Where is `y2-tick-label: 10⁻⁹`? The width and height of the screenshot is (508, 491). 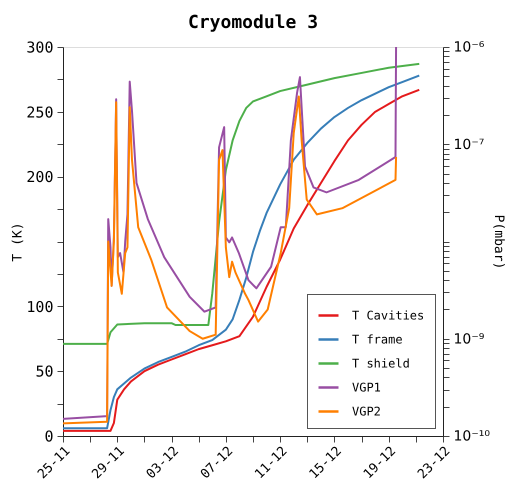
y2-tick-label: 10⁻⁹ is located at coordinates (469, 339).